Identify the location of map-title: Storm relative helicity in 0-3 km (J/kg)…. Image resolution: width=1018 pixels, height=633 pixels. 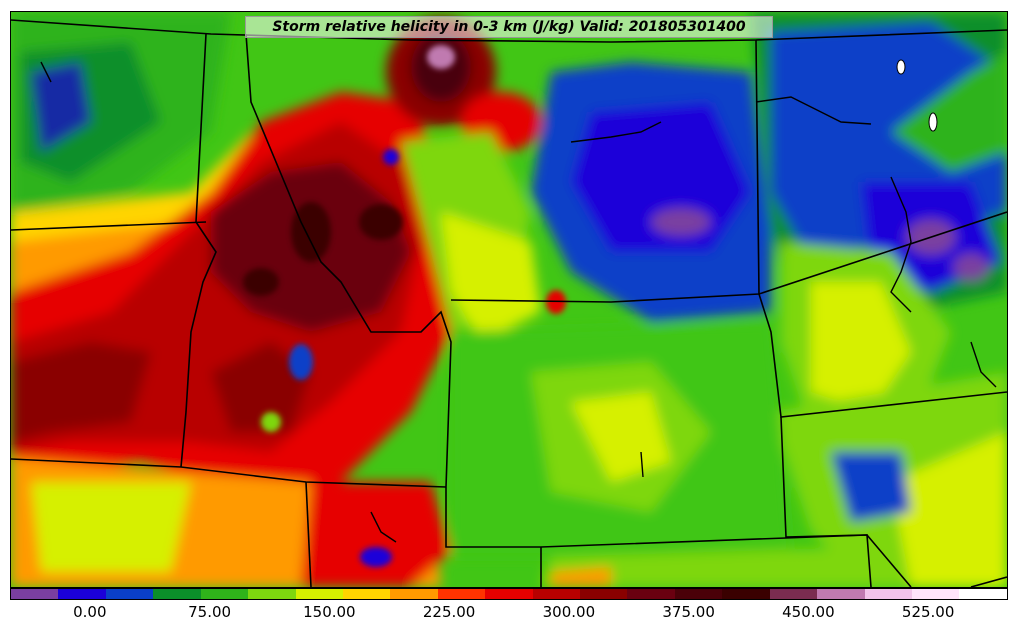
(509, 27).